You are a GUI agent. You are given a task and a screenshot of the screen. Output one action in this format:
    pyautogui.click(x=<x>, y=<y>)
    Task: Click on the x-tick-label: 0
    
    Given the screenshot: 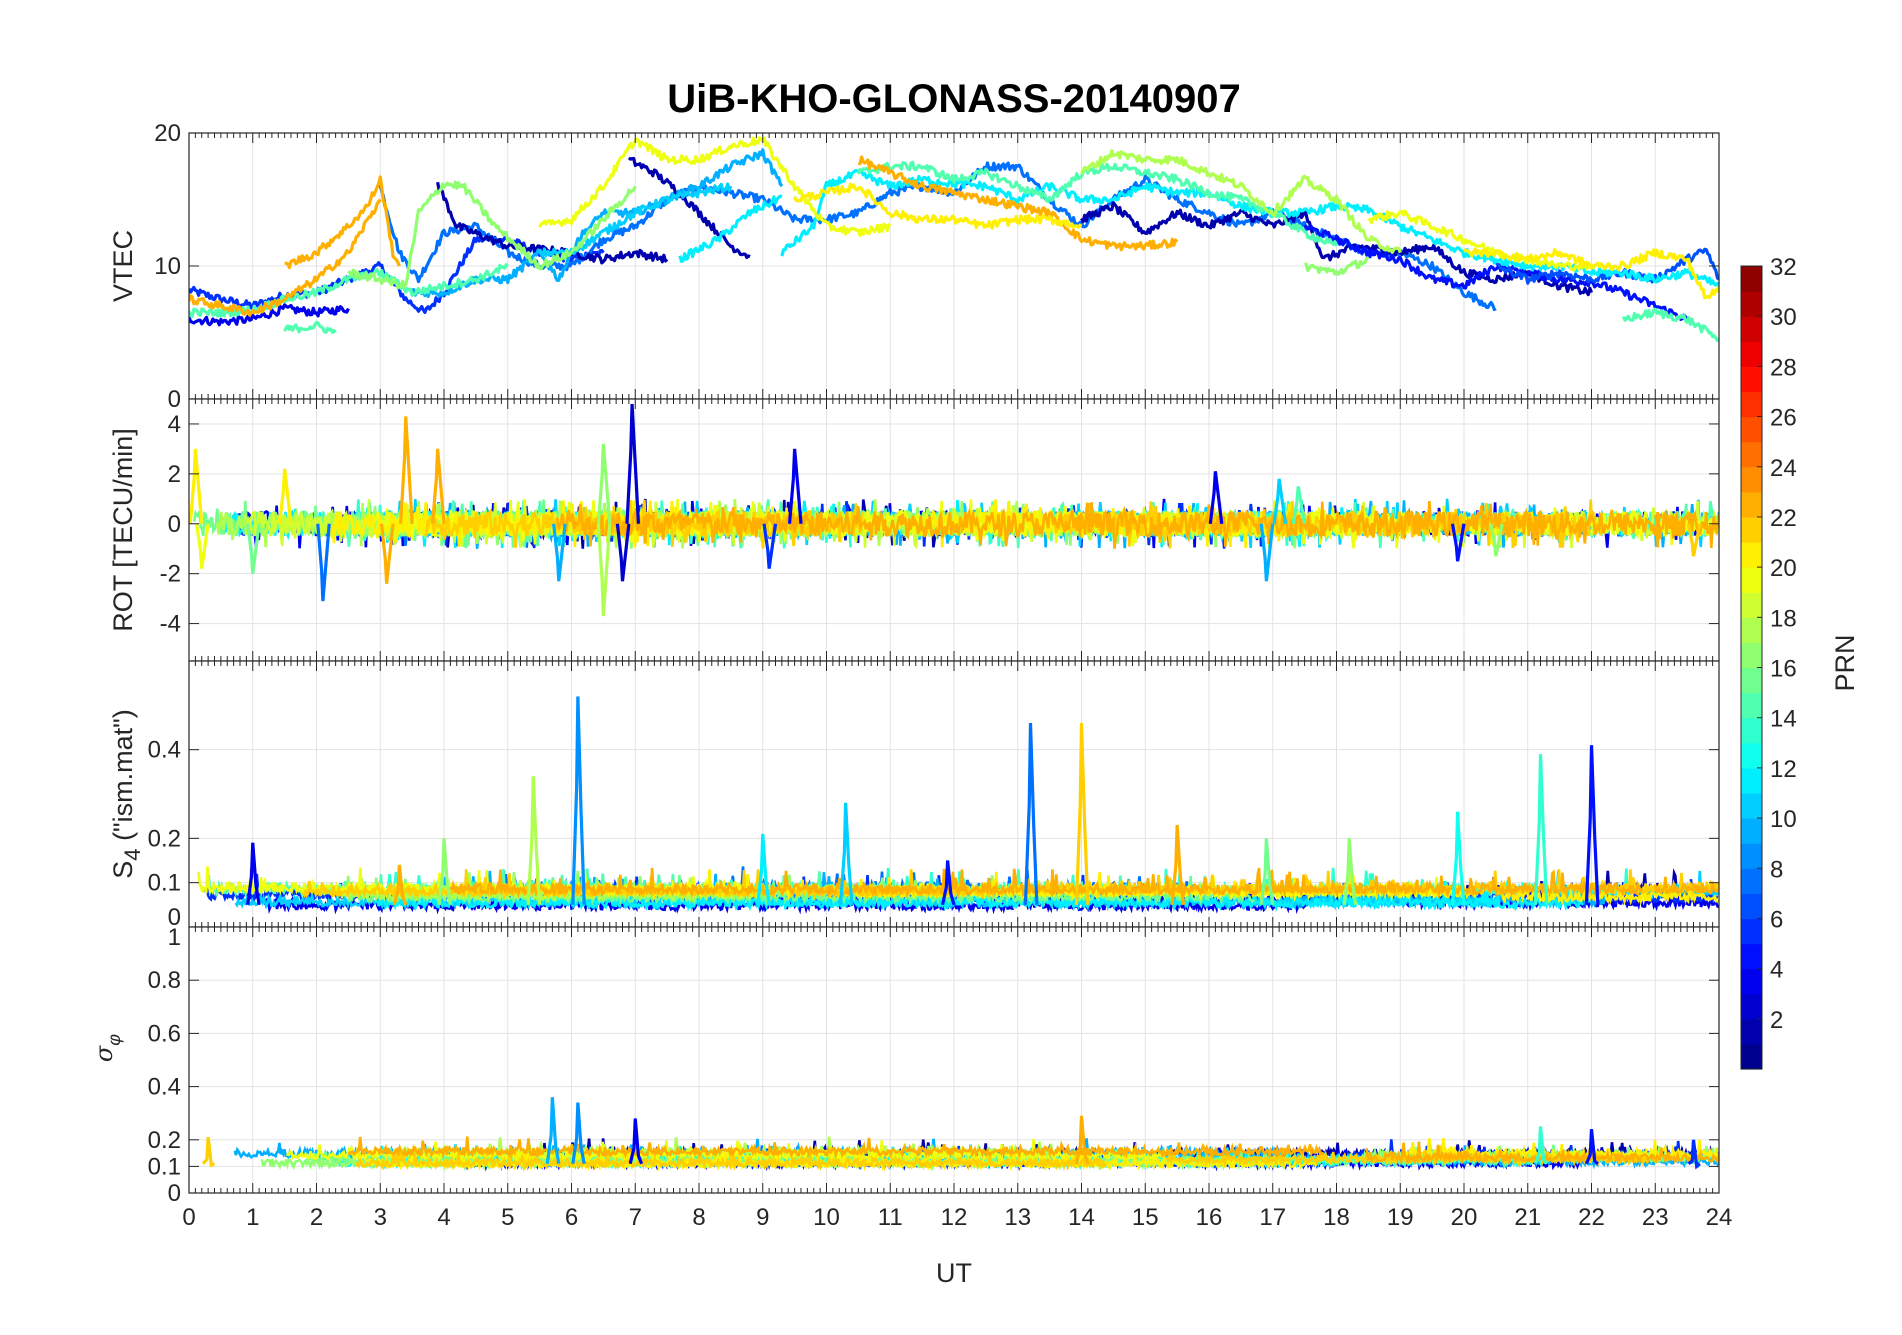 What is the action you would take?
    pyautogui.click(x=188, y=1217)
    